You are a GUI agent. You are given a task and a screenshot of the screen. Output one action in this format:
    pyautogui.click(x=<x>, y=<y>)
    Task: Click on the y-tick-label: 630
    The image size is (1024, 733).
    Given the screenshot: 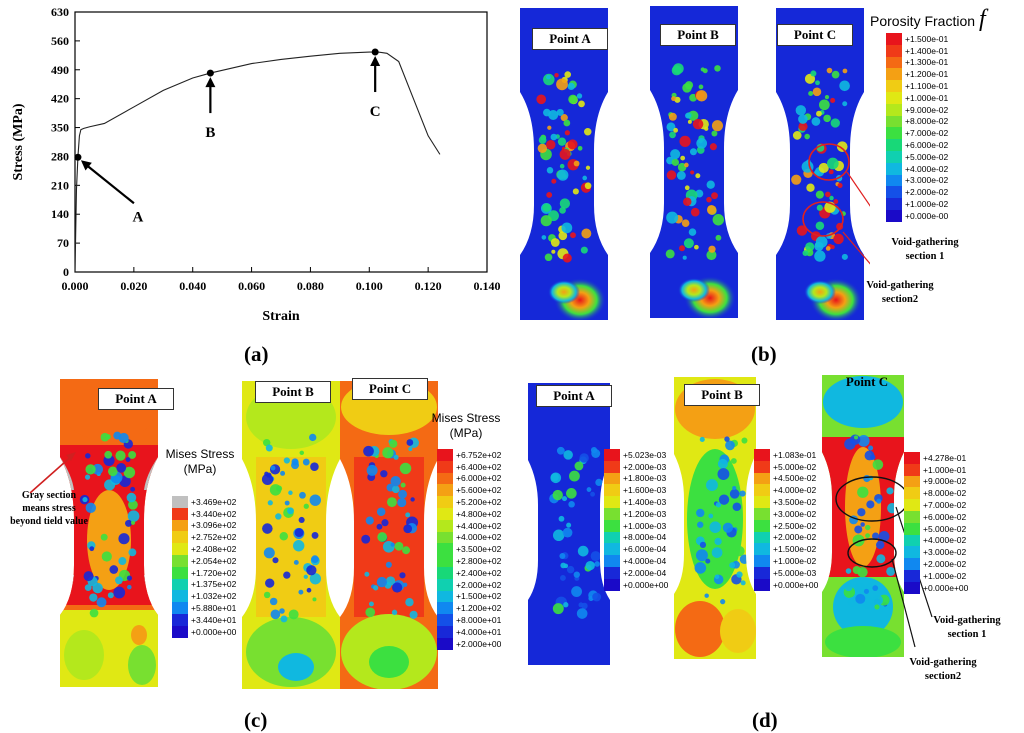 What is the action you would take?
    pyautogui.click(x=60, y=12)
    